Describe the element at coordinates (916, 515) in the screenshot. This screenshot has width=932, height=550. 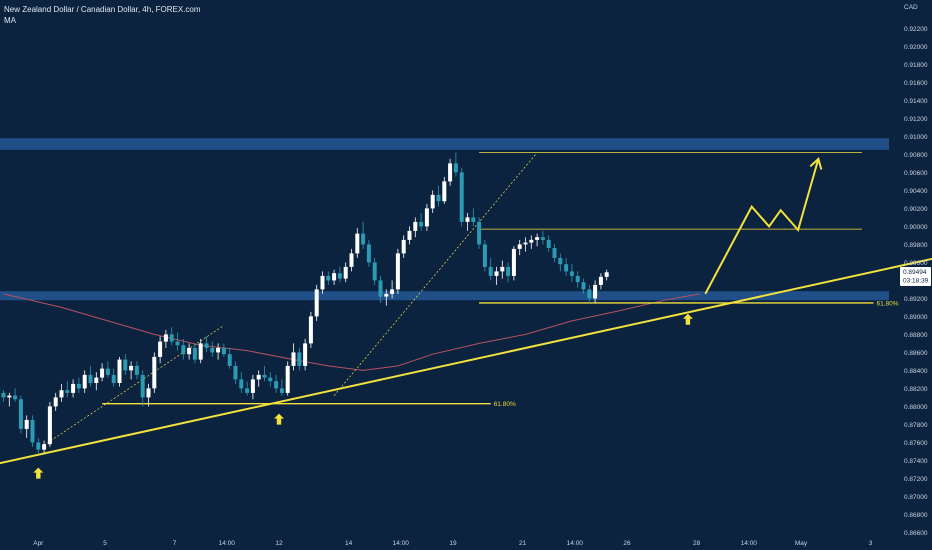
I see `y-axis-tick-label: 0.86800` at that location.